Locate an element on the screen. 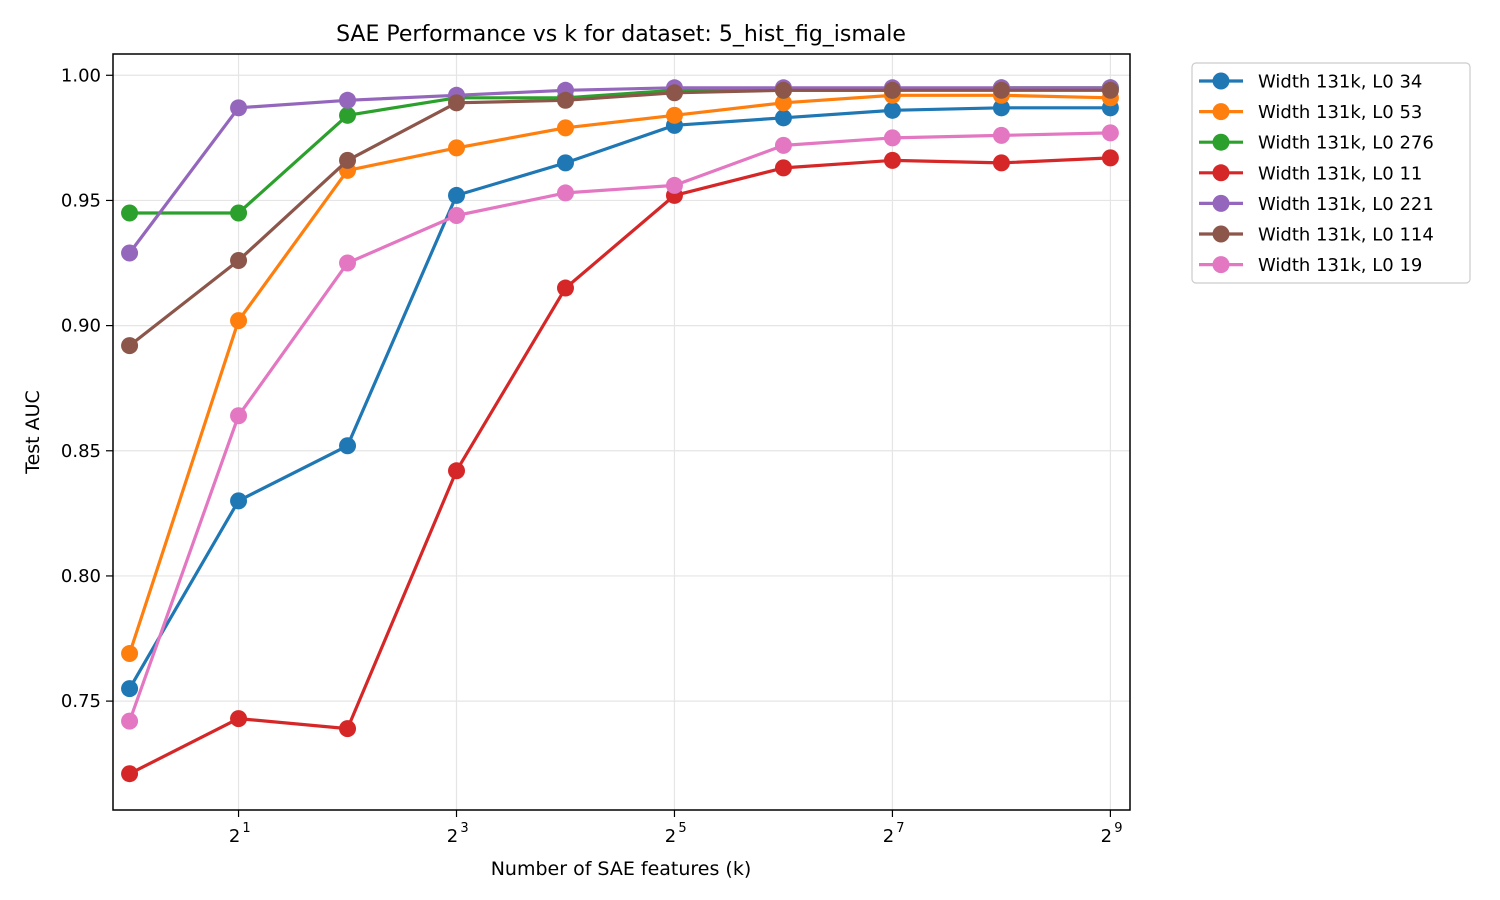 The width and height of the screenshot is (1500, 900). legend-item: Width 131k, L0 276 is located at coordinates (1316, 143).